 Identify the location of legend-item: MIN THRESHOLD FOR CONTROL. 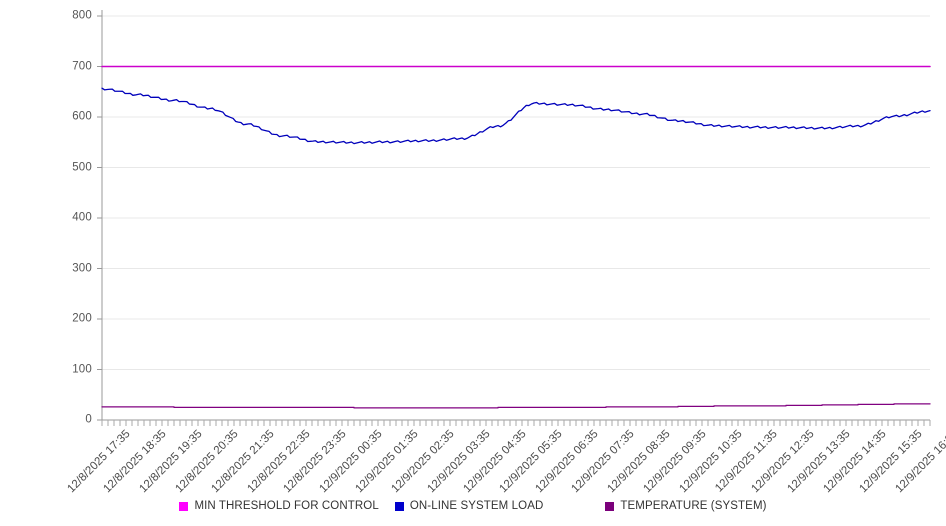
(279, 506).